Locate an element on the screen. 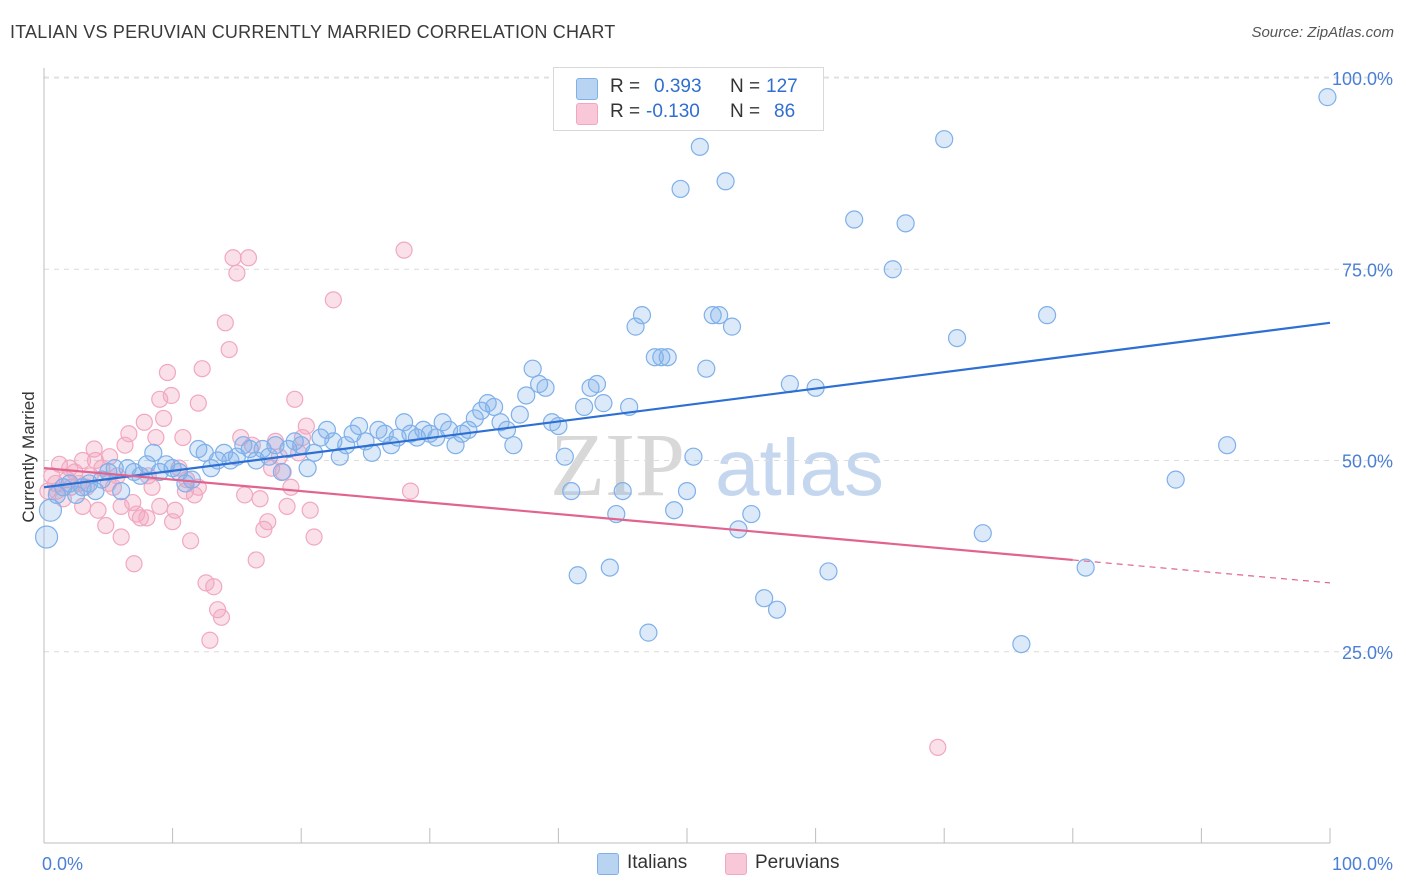 This screenshot has height=892, width=1406. watermark-atlas: atlas is located at coordinates (799, 467).